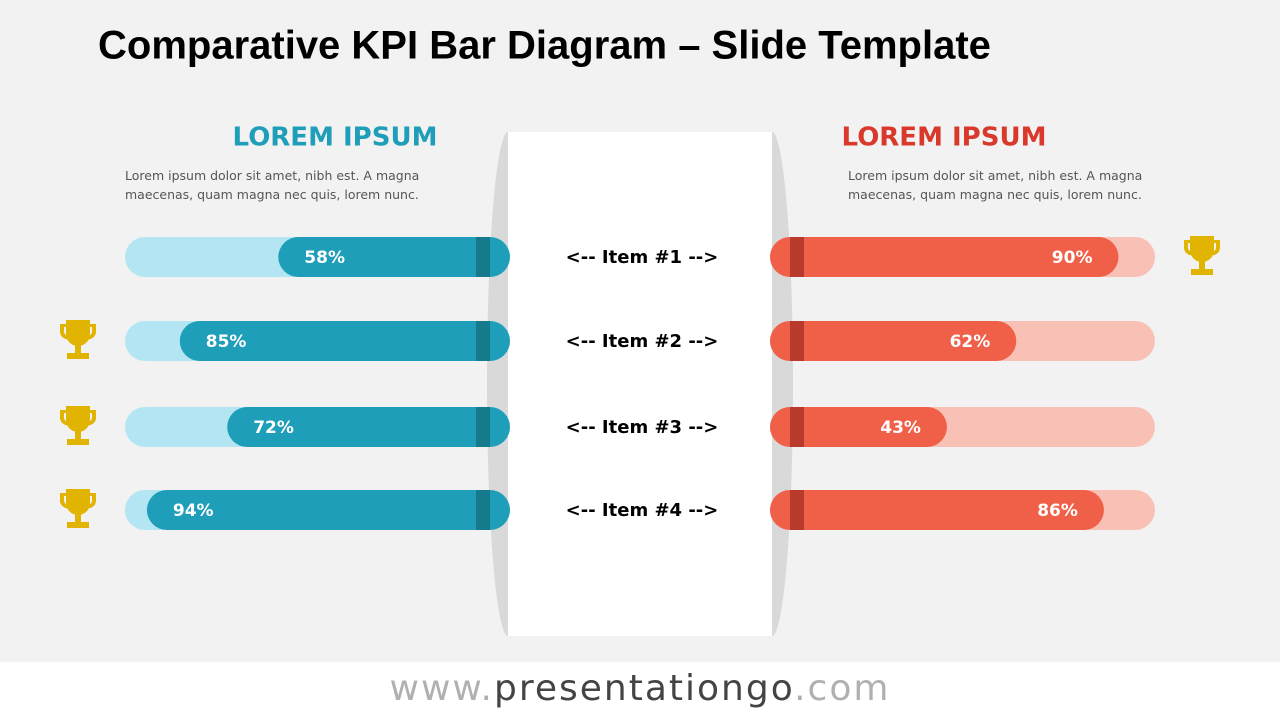  I want to click on value-label: 94%, so click(193, 511).